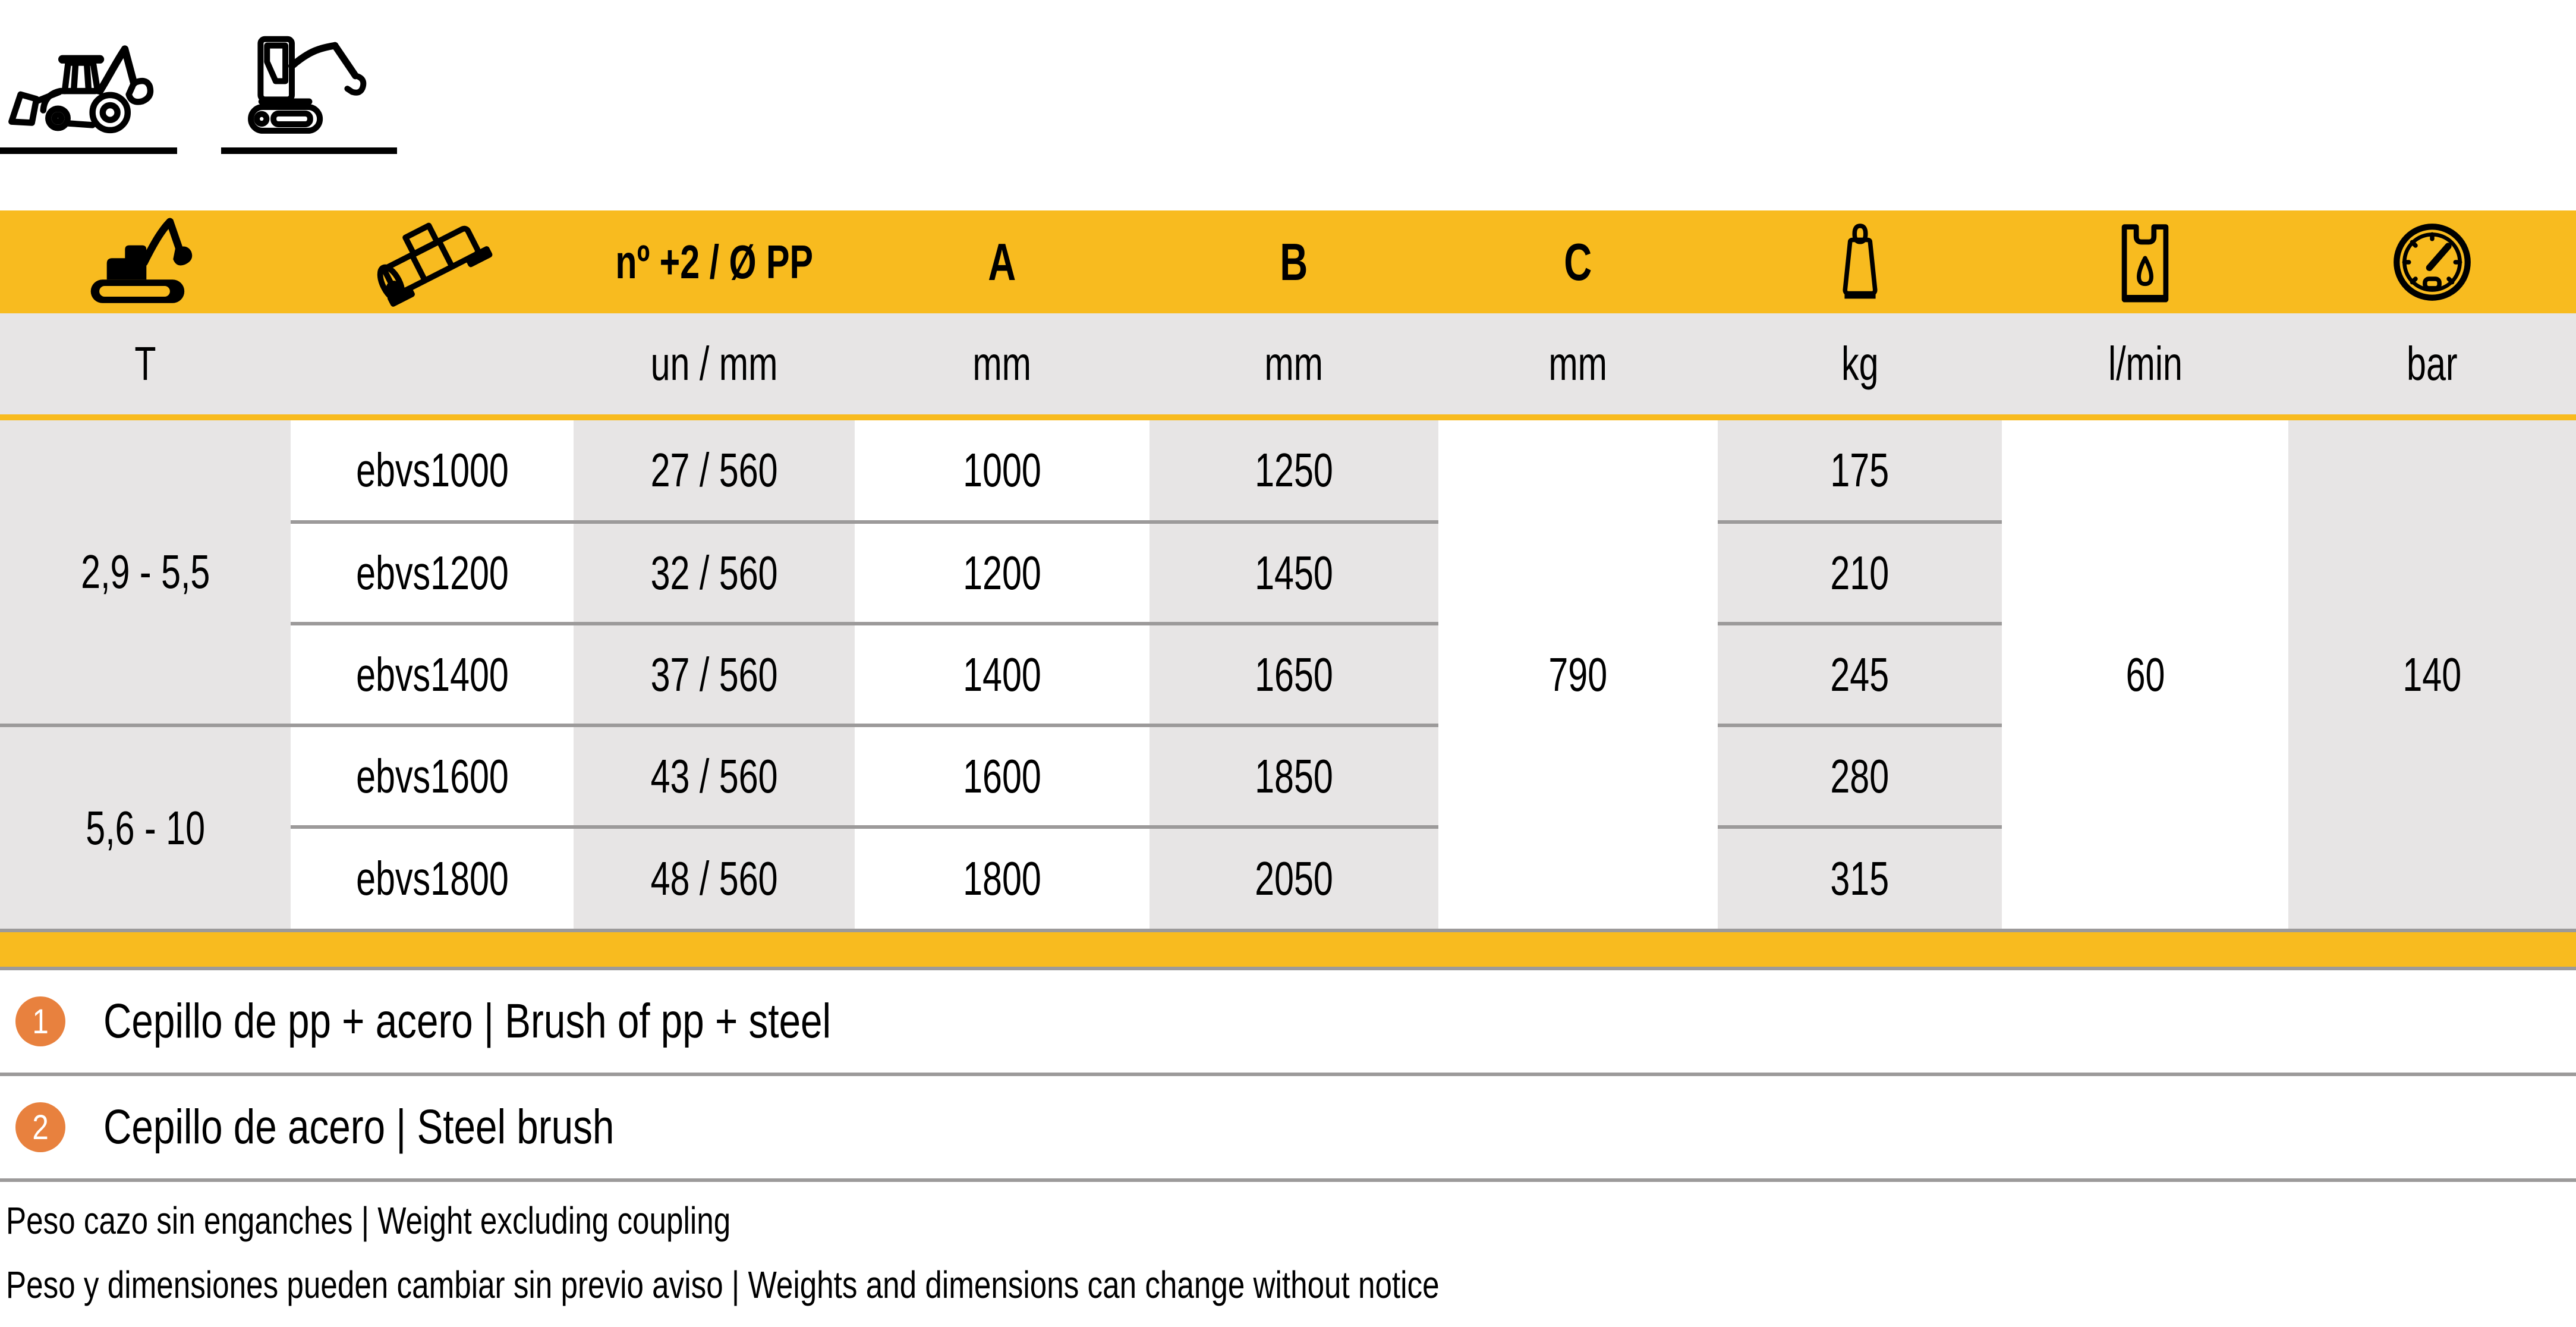  I want to click on model-cell: ebvs1600, so click(432, 775).